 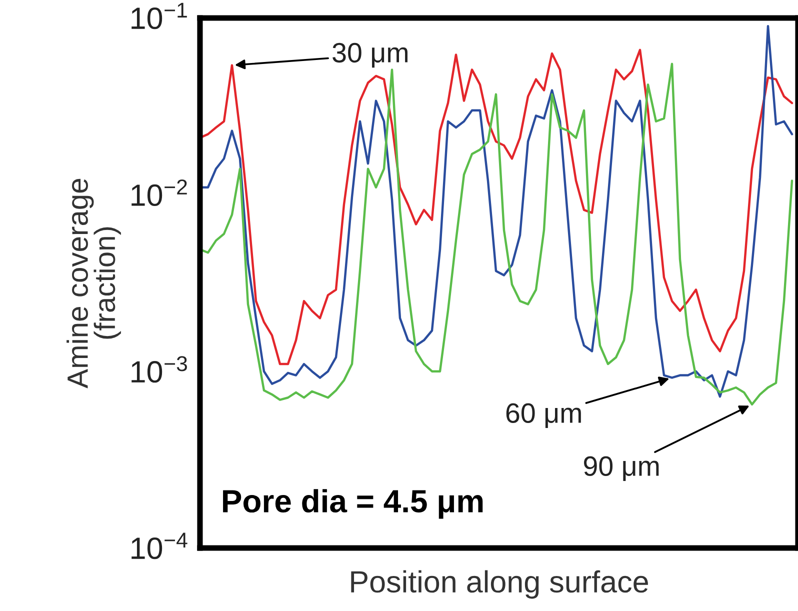 I want to click on y-tick-label: 10$^{−2}$, so click(x=159, y=192).